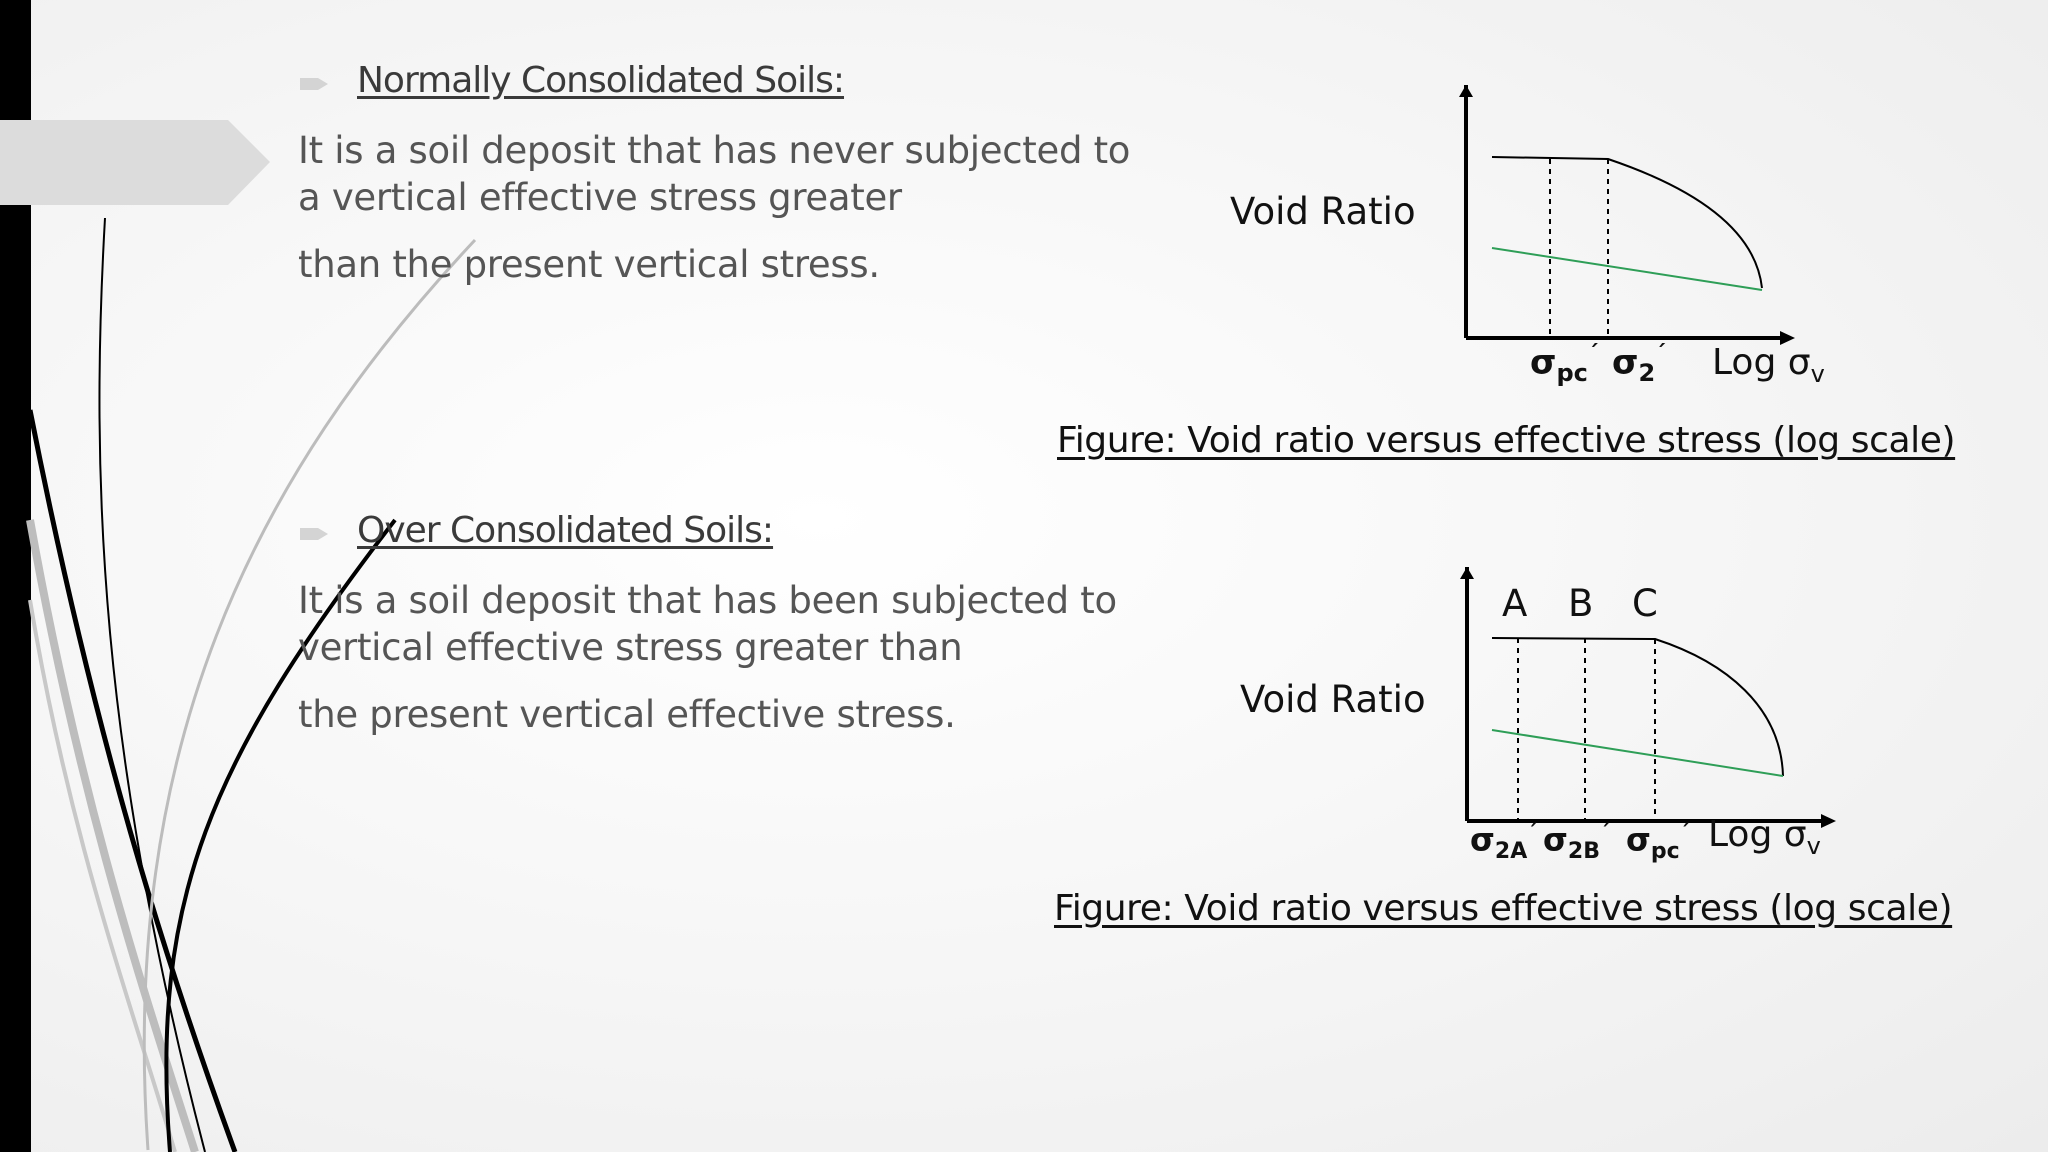 The image size is (2048, 1152). What do you see at coordinates (1627, 269) in the screenshot?
I see `figure1-green-line` at bounding box center [1627, 269].